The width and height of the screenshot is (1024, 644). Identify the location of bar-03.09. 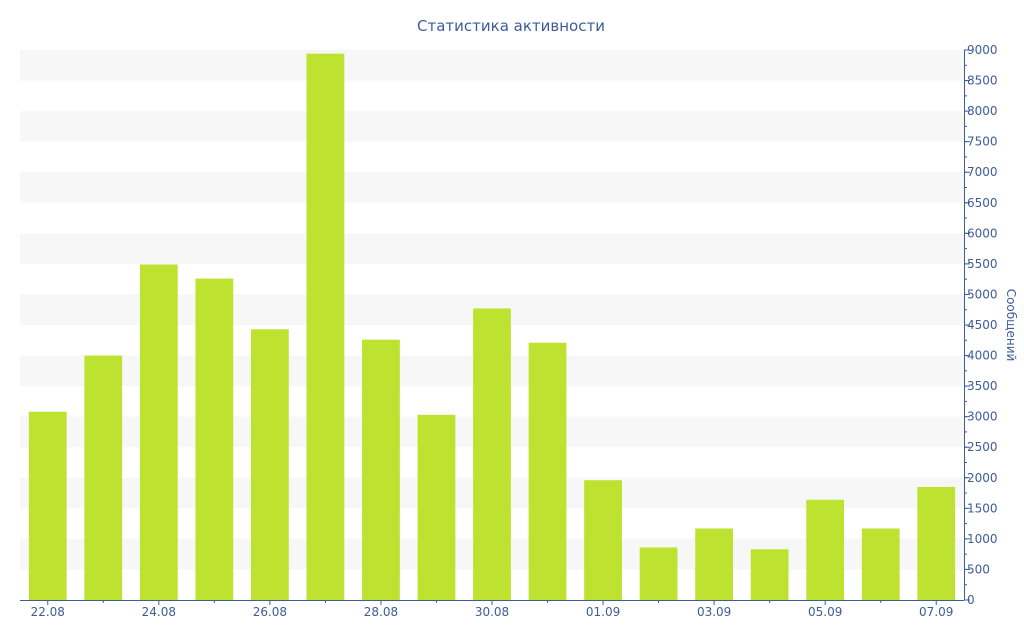
(714, 564).